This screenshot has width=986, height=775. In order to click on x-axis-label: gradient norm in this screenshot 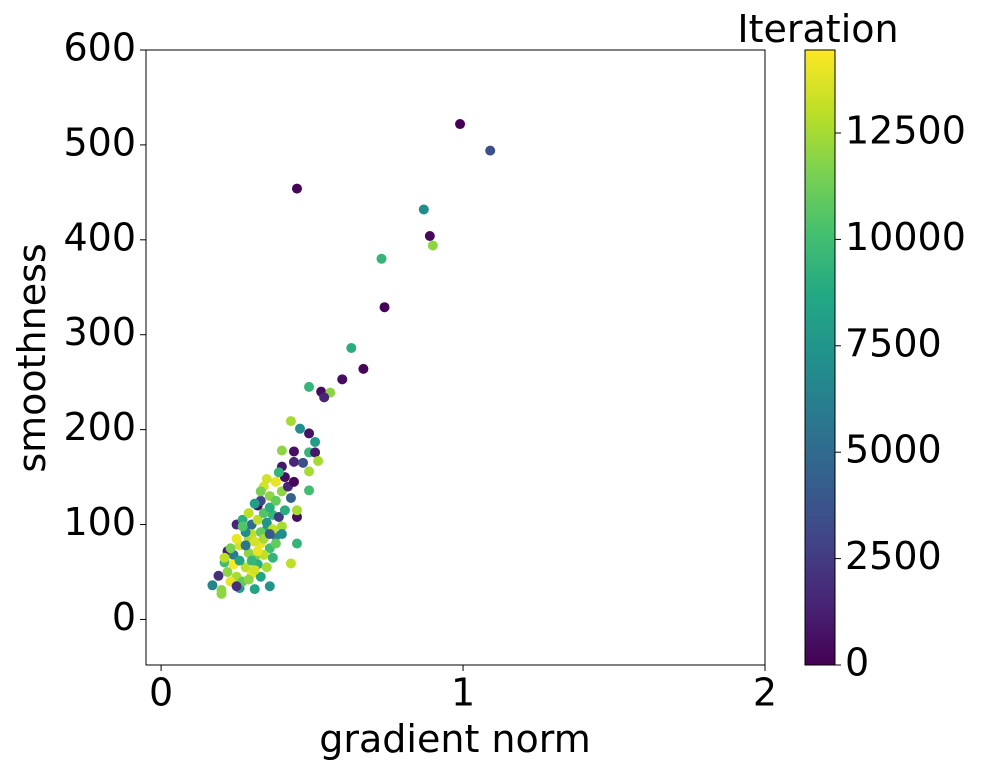, I will do `click(454, 739)`.